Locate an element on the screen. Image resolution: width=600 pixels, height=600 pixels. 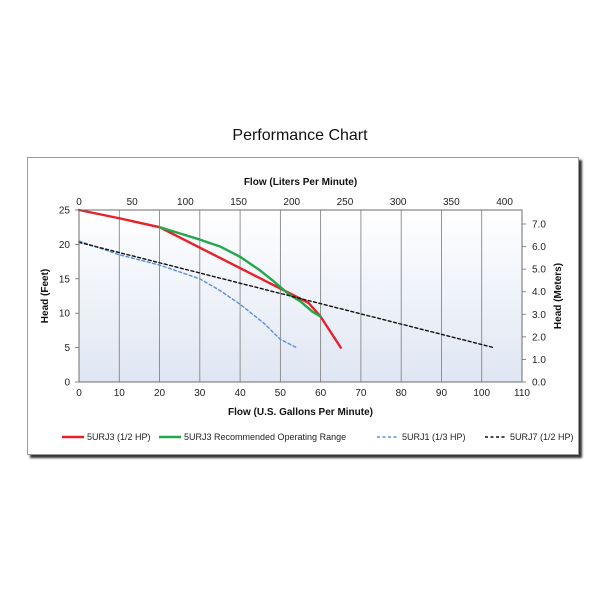
x2-tick-label: 350 is located at coordinates (451, 202).